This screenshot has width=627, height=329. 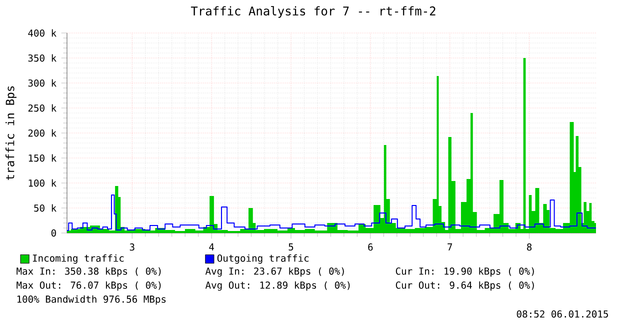 What do you see at coordinates (42, 58) in the screenshot?
I see `y-tick-label: 350 k` at bounding box center [42, 58].